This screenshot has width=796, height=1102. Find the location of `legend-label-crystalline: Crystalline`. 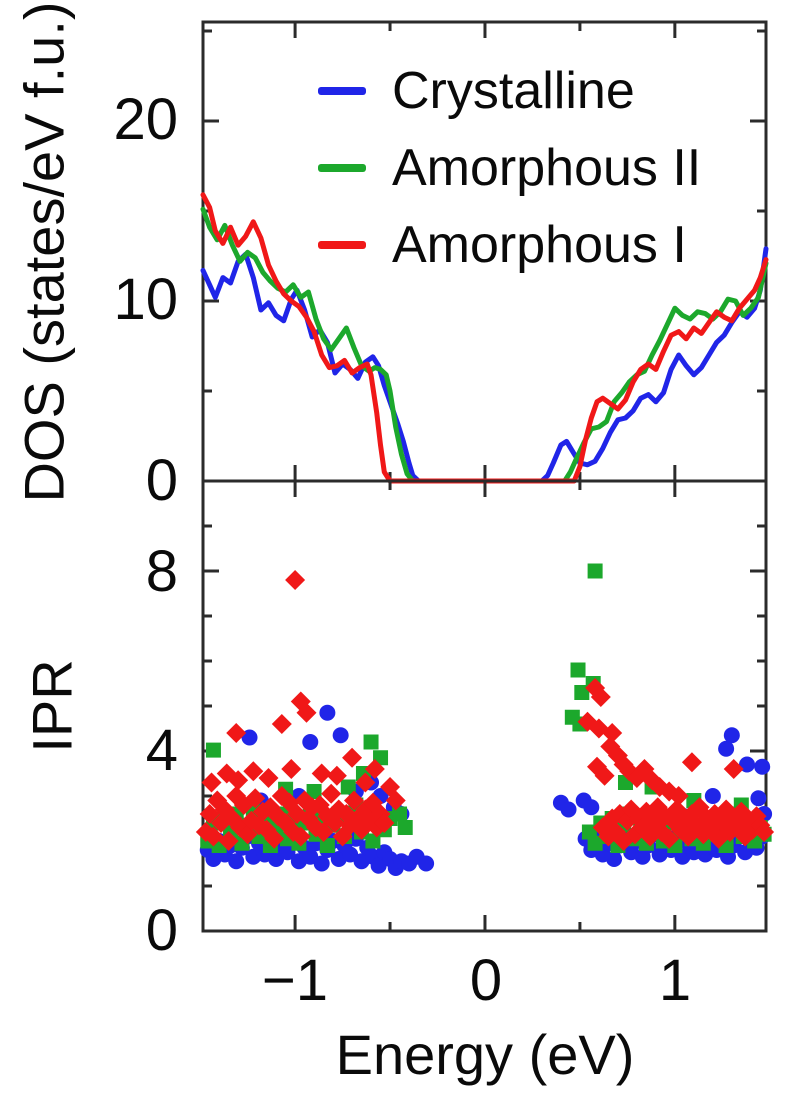

legend-label-crystalline: Crystalline is located at coordinates (513, 90).